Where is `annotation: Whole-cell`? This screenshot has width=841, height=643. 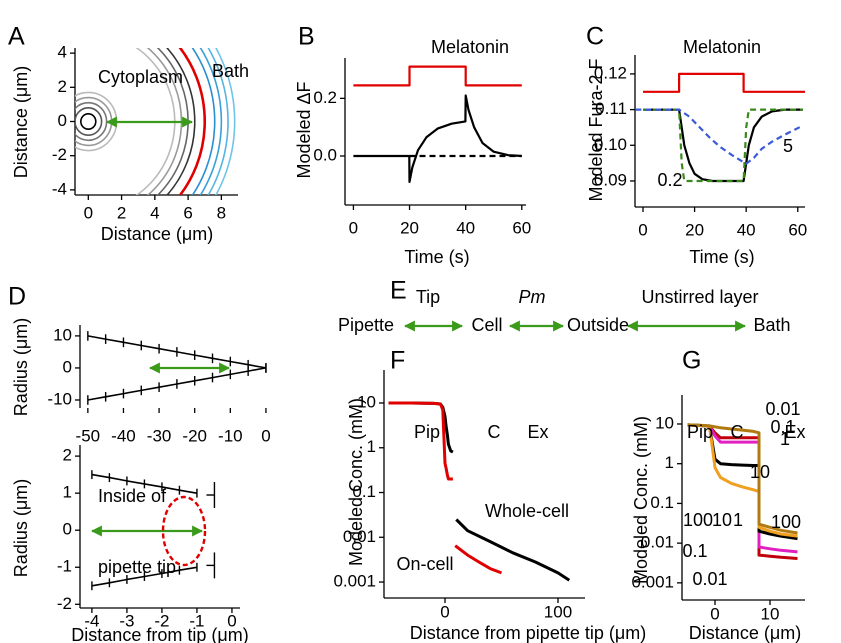 annotation: Whole-cell is located at coordinates (527, 511).